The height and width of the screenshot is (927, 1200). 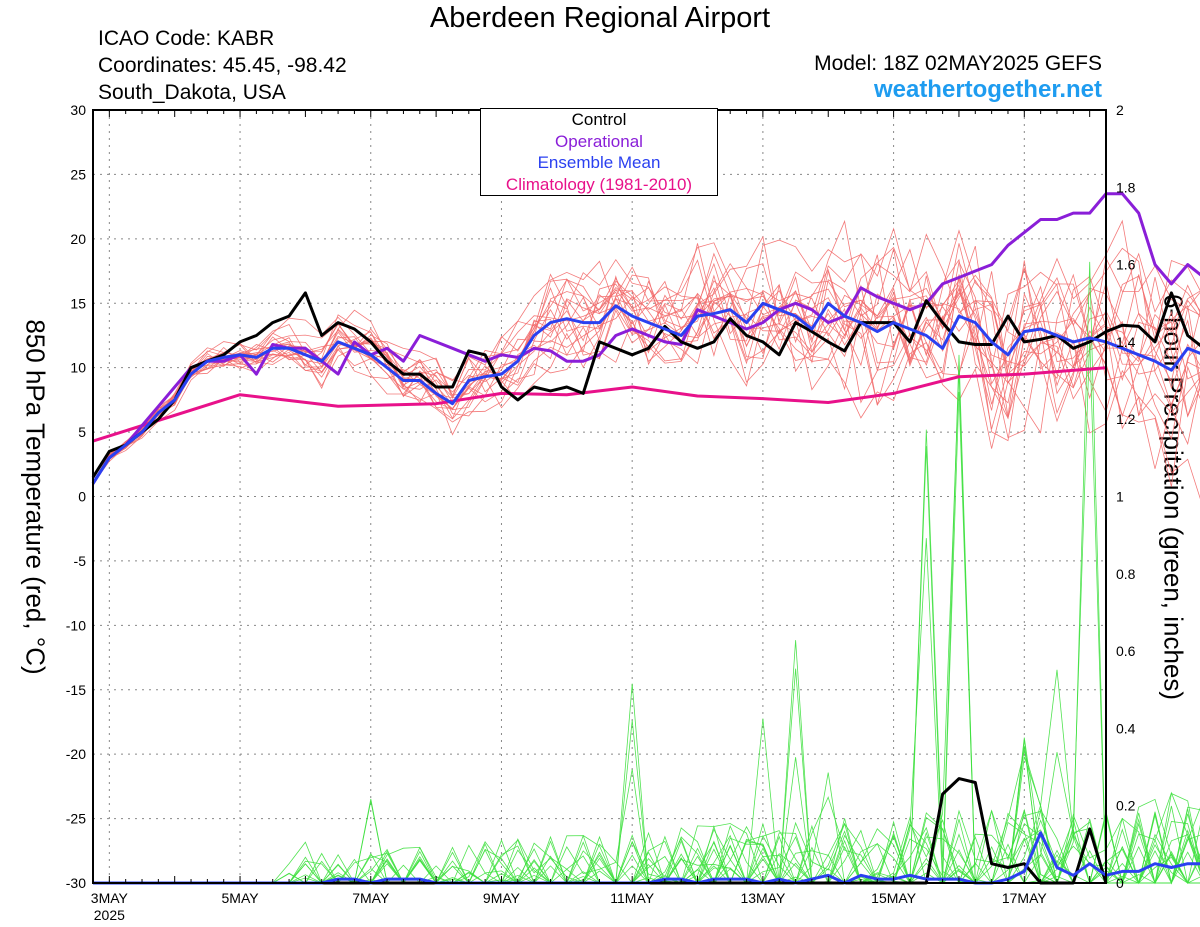 What do you see at coordinates (1025, 898) in the screenshot?
I see `x-tick-label: 17MAY` at bounding box center [1025, 898].